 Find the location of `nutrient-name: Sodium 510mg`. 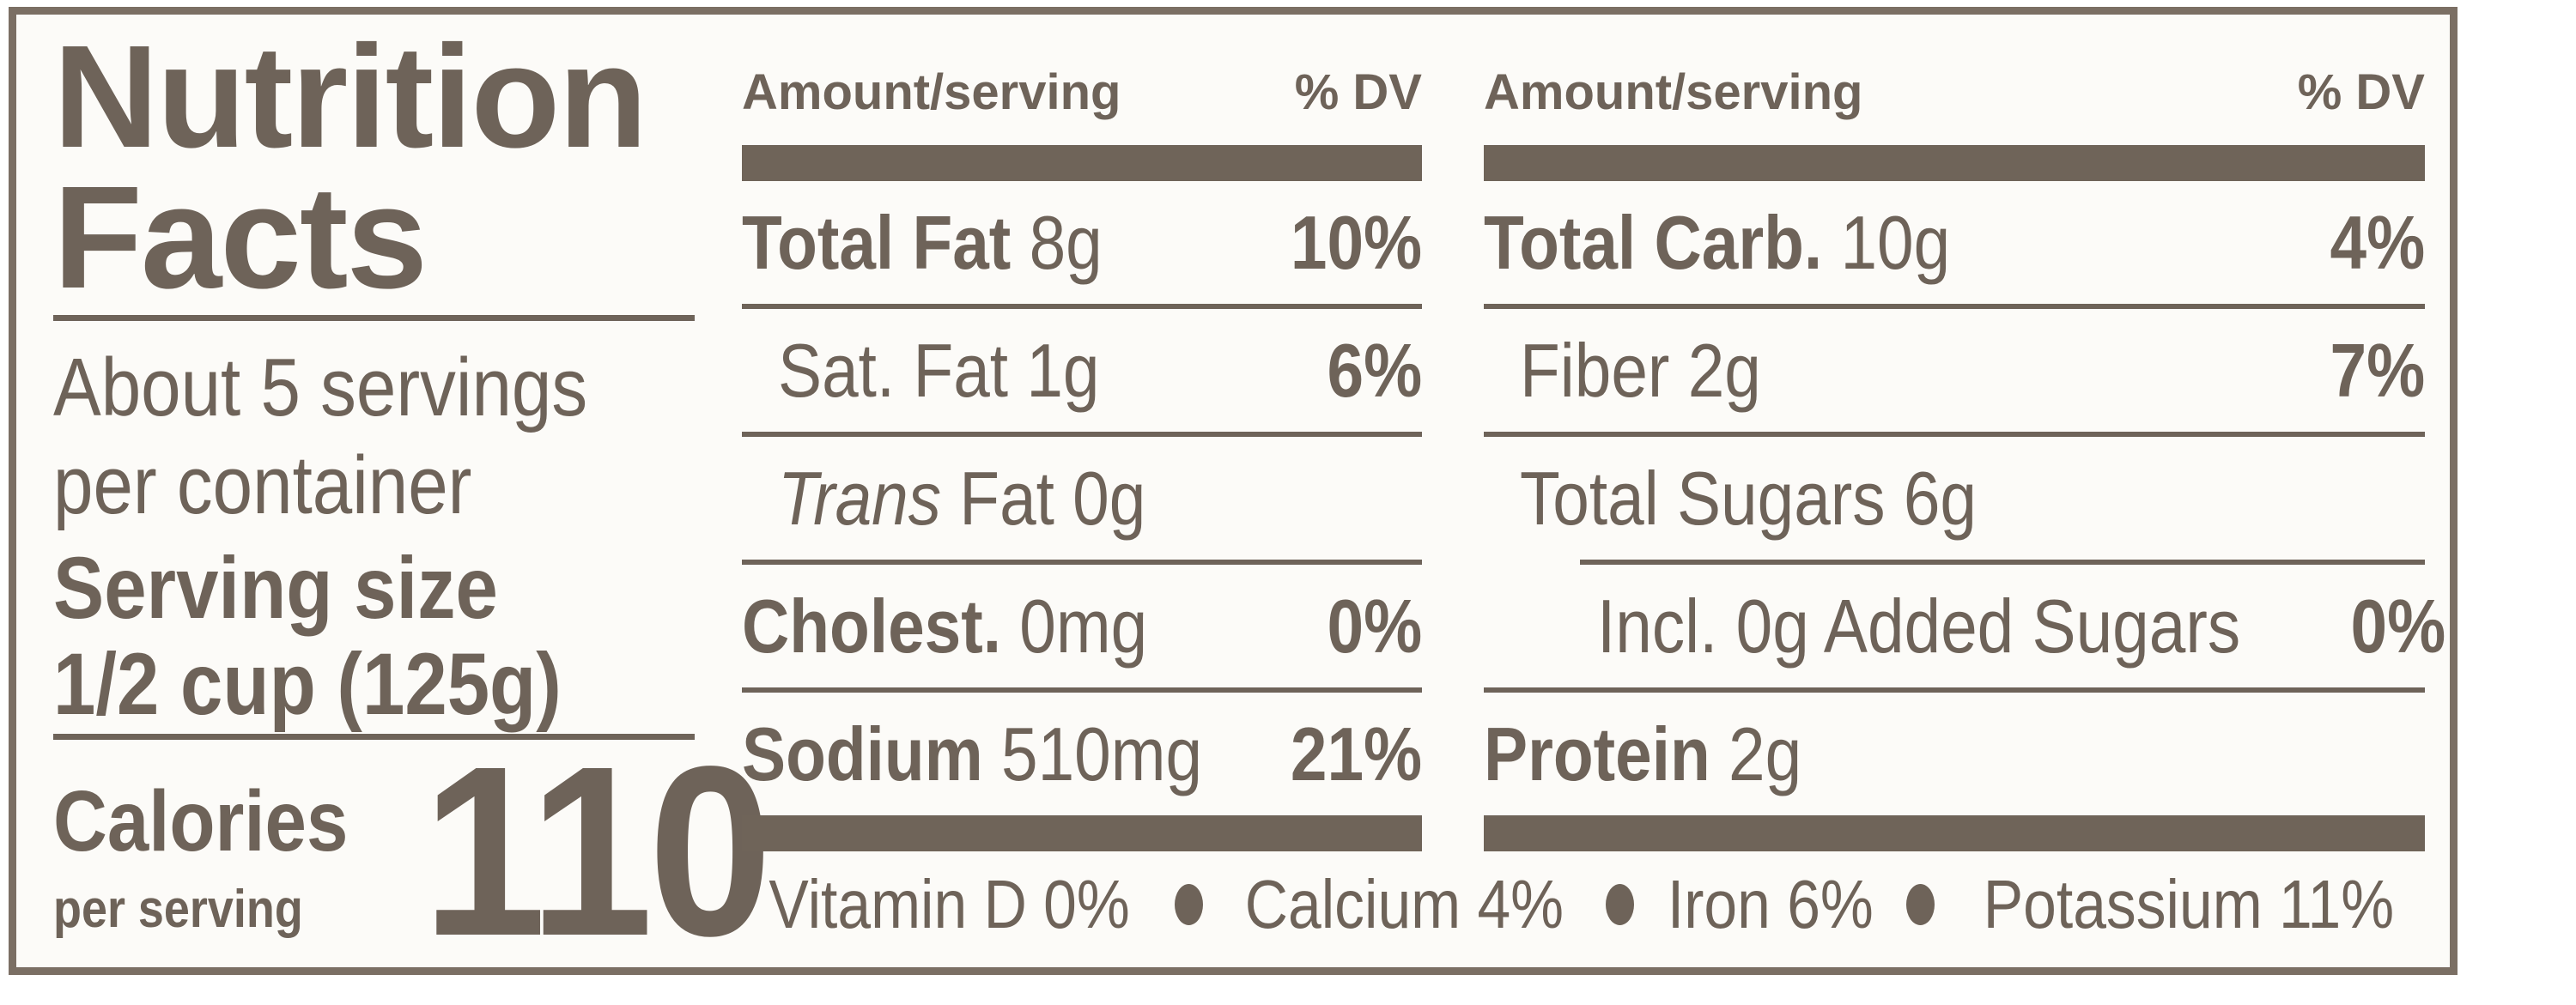

nutrient-name: Sodium 510mg is located at coordinates (1006, 754).